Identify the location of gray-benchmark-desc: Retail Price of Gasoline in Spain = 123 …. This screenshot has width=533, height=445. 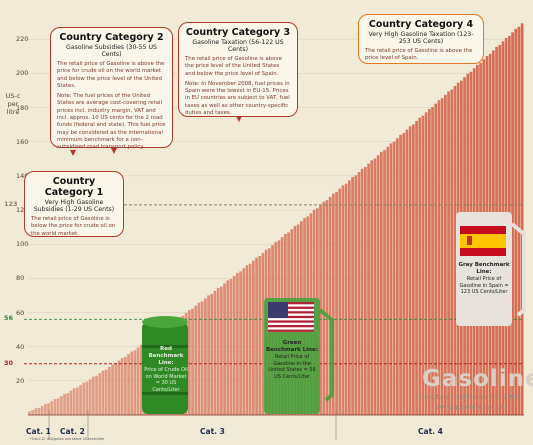
(484, 286).